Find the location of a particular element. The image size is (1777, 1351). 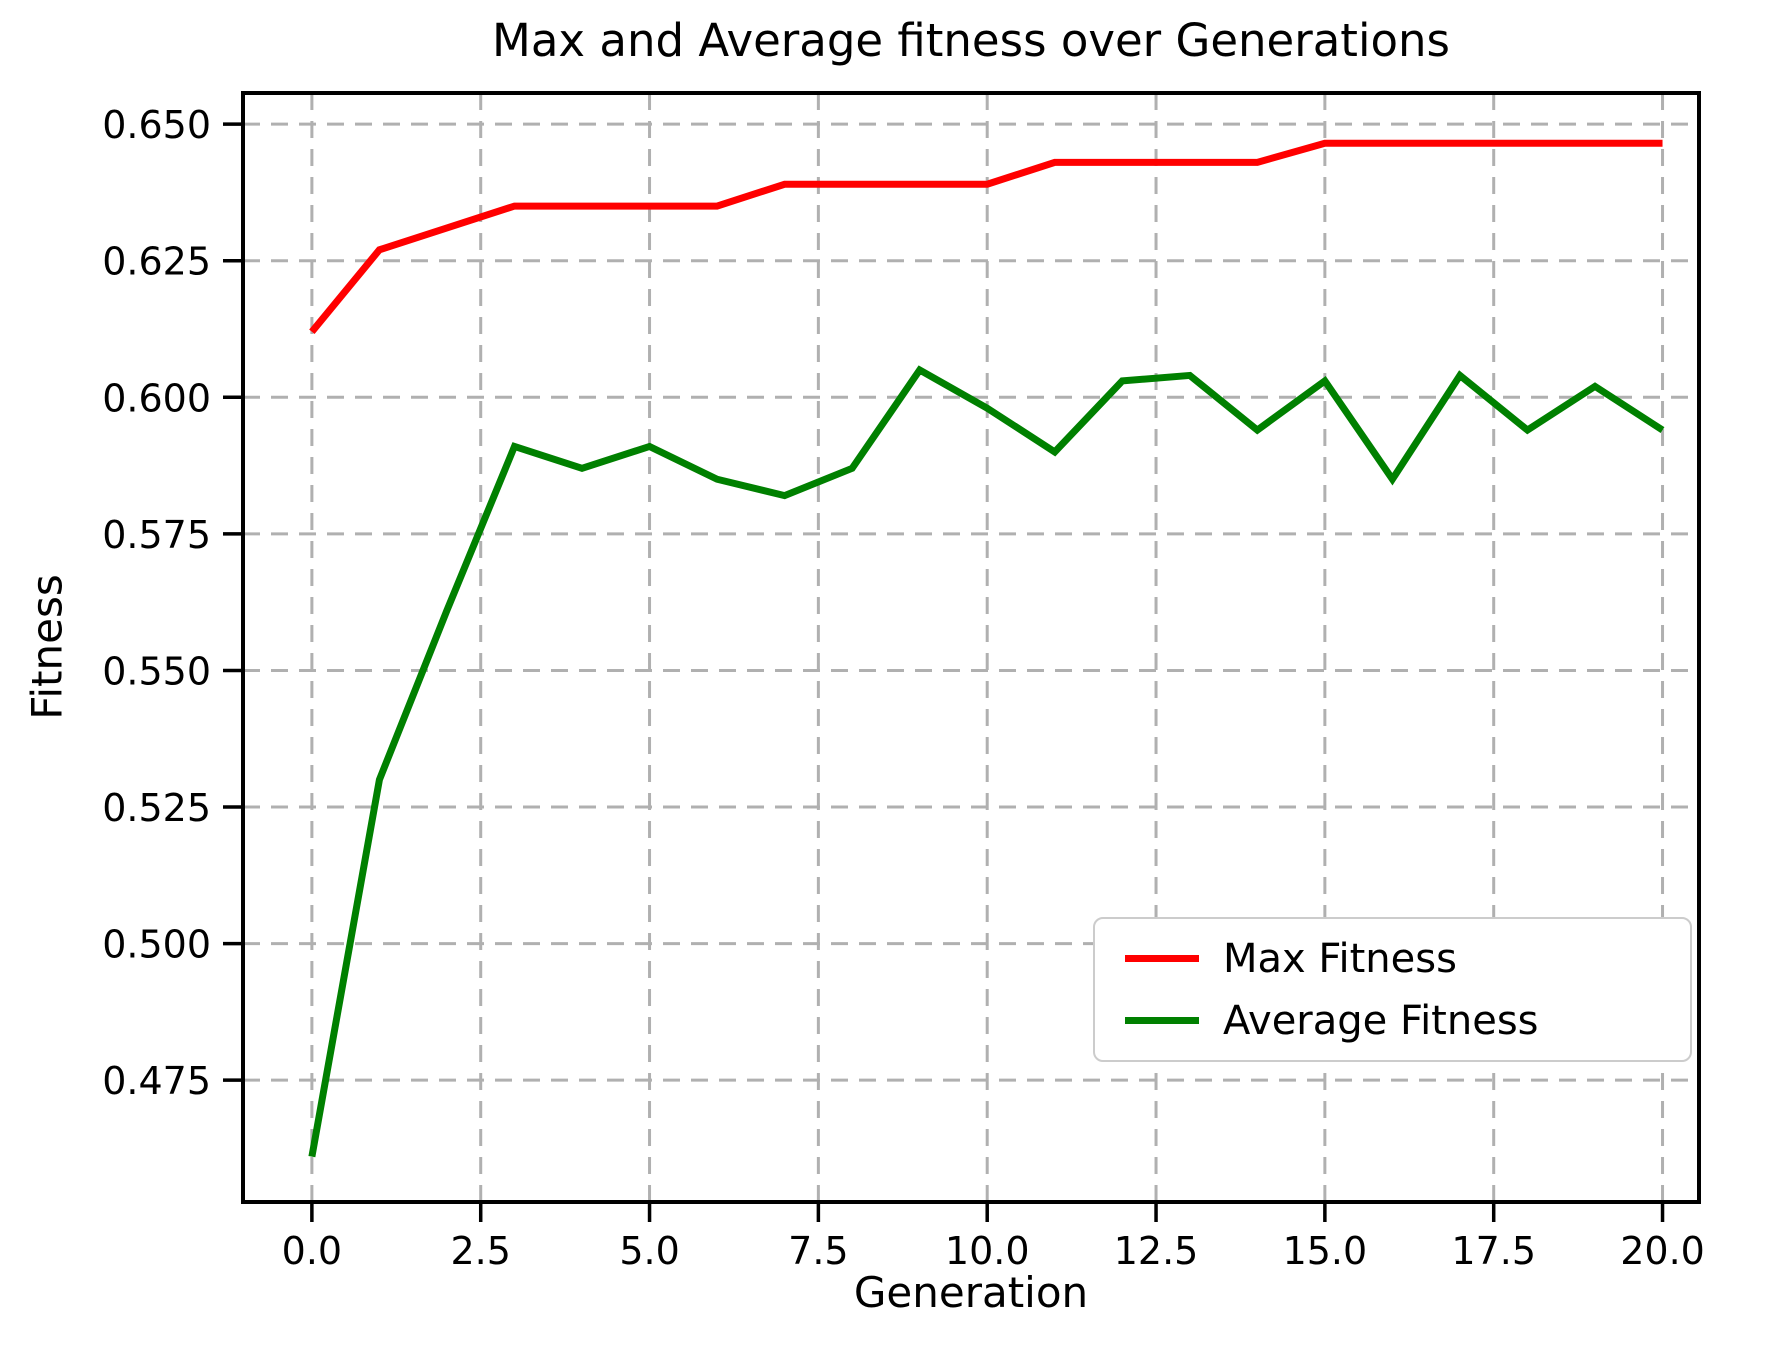

legend-item-max-fitness: Max Fitness is located at coordinates (1407, 959).